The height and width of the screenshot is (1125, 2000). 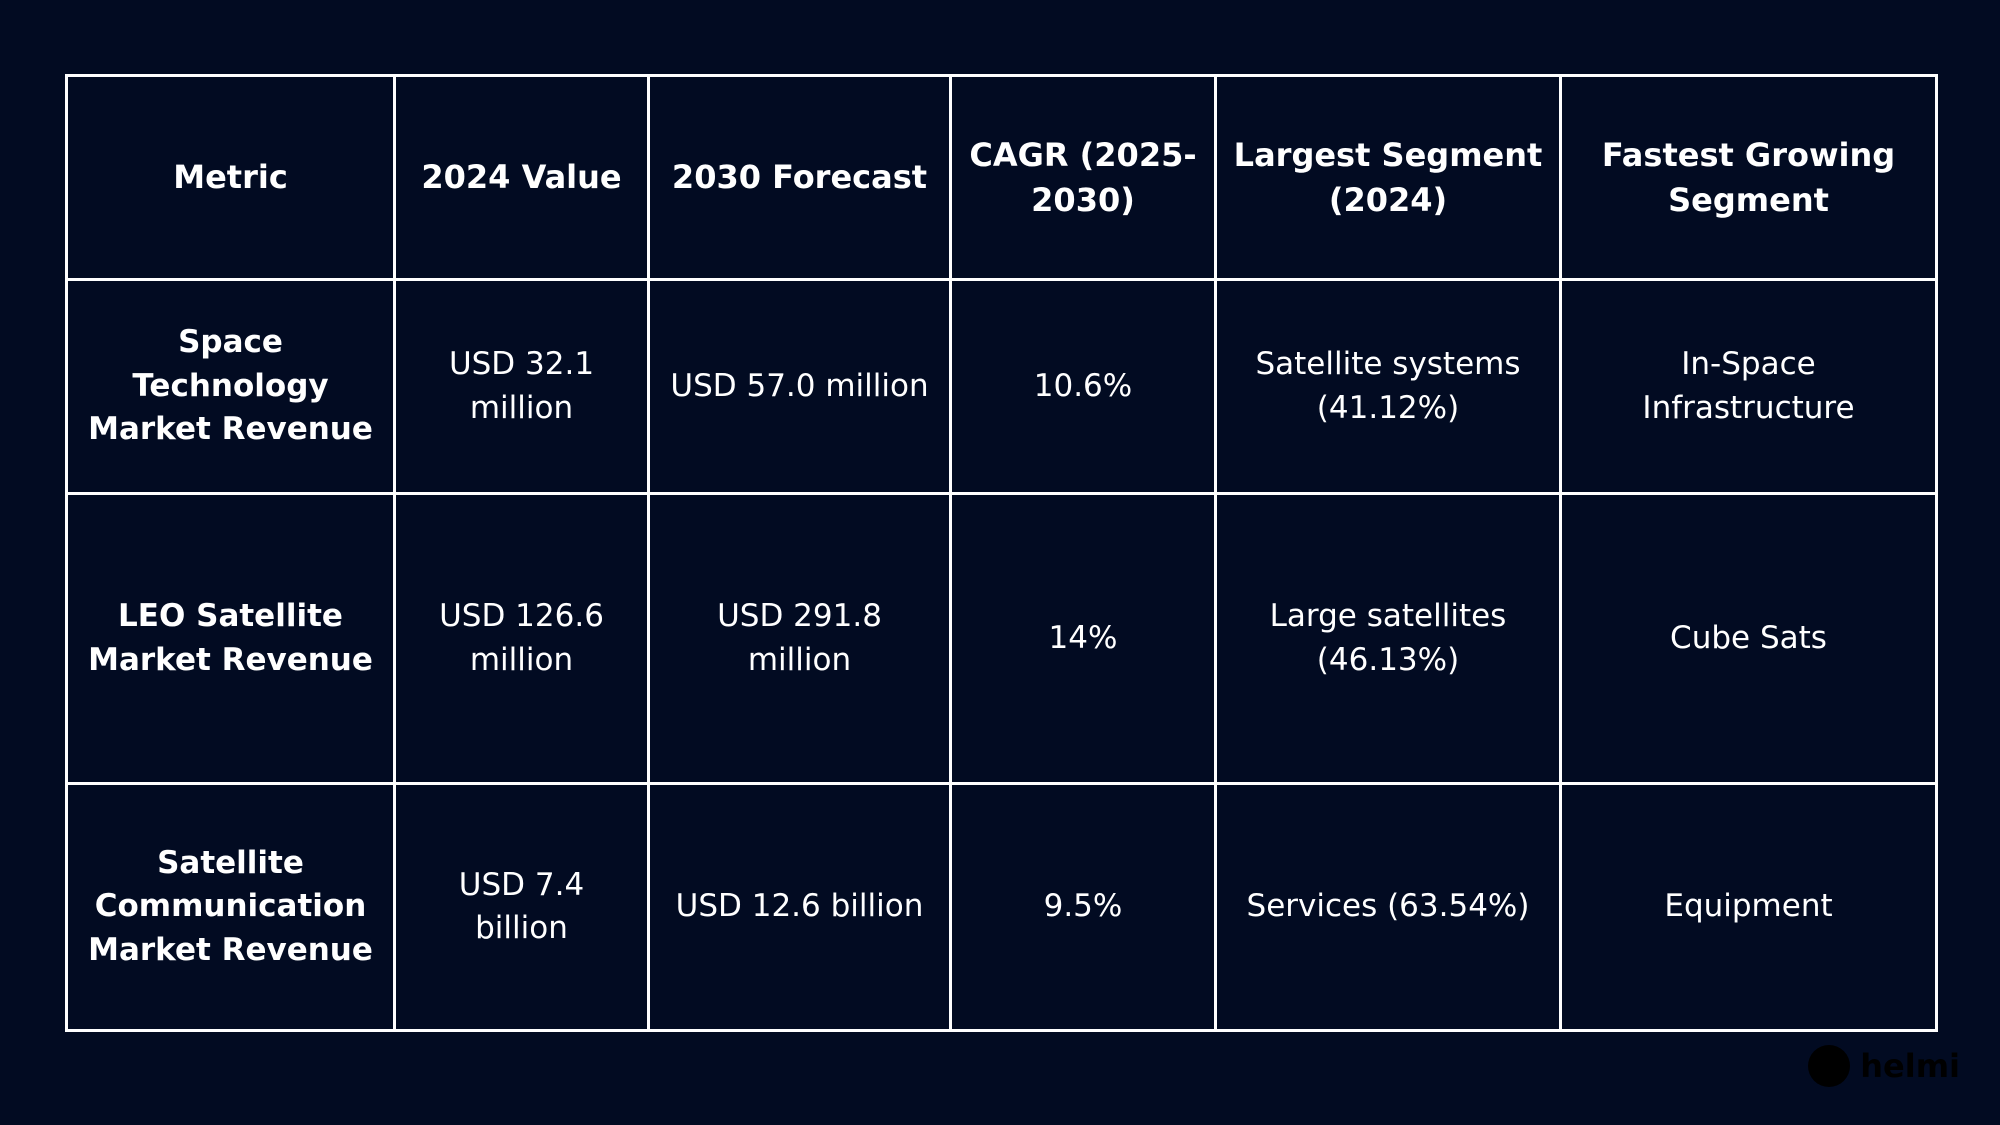 What do you see at coordinates (799, 907) in the screenshot?
I see `cell-2030-forecast: USD 12.6 billion` at bounding box center [799, 907].